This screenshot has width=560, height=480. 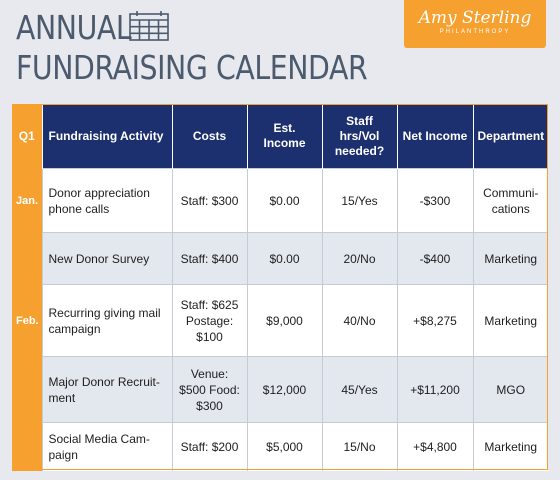 I want to click on est-income-cell: $9,000, so click(x=284, y=320).